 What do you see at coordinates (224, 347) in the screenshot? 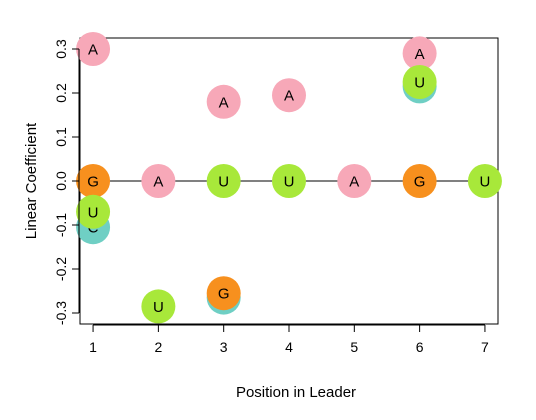
I see `x-tick-label: 3` at bounding box center [224, 347].